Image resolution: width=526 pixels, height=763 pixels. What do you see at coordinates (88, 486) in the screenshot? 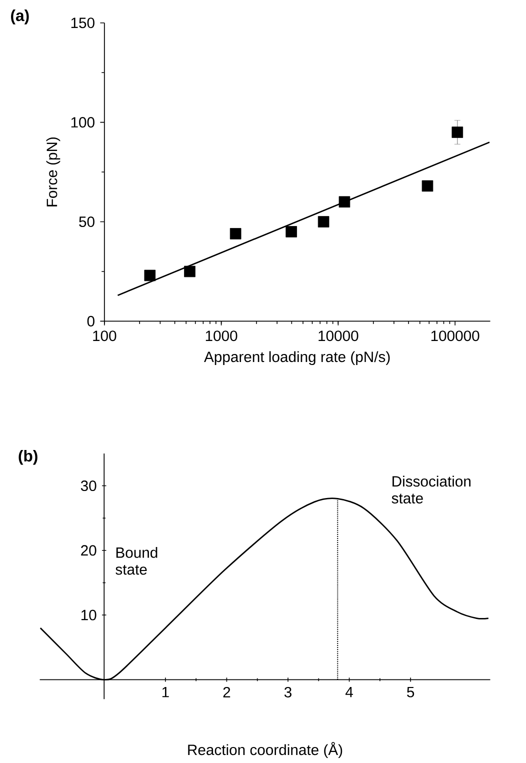
I see `y-tick-label: 30` at bounding box center [88, 486].